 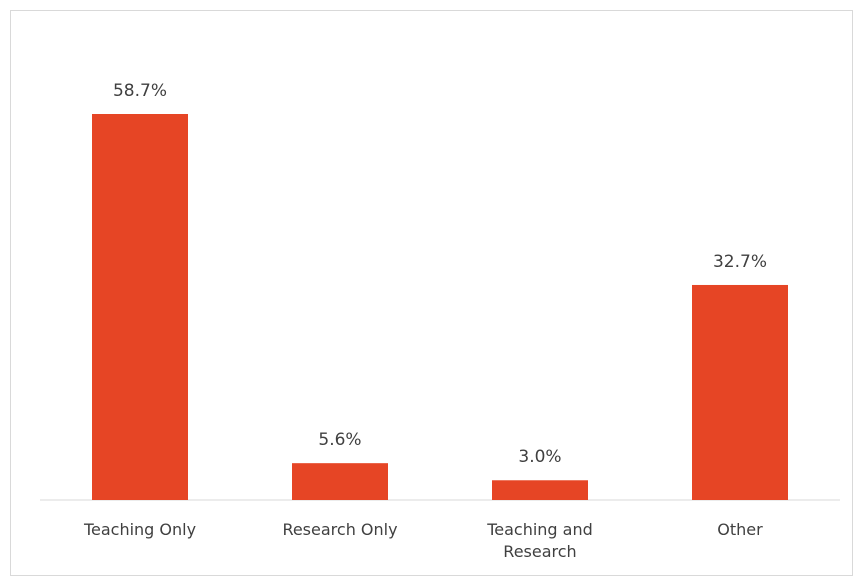 I want to click on x-tick-label: Other, so click(x=740, y=529).